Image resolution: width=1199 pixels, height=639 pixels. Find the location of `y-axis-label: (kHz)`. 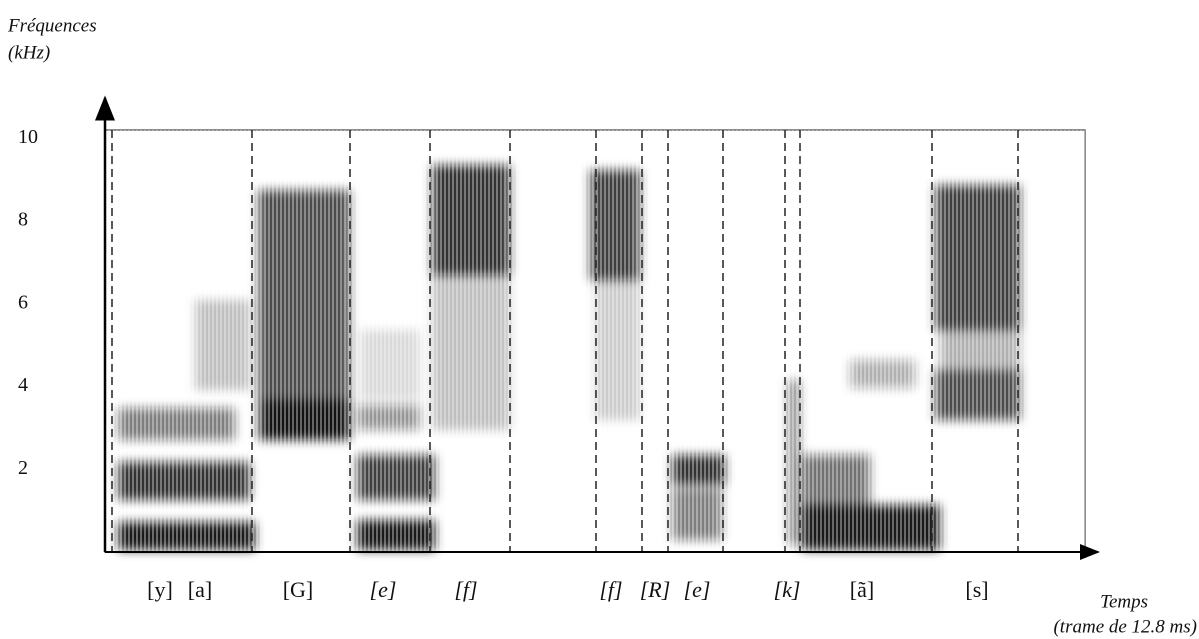

y-axis-label: (kHz) is located at coordinates (29, 52).